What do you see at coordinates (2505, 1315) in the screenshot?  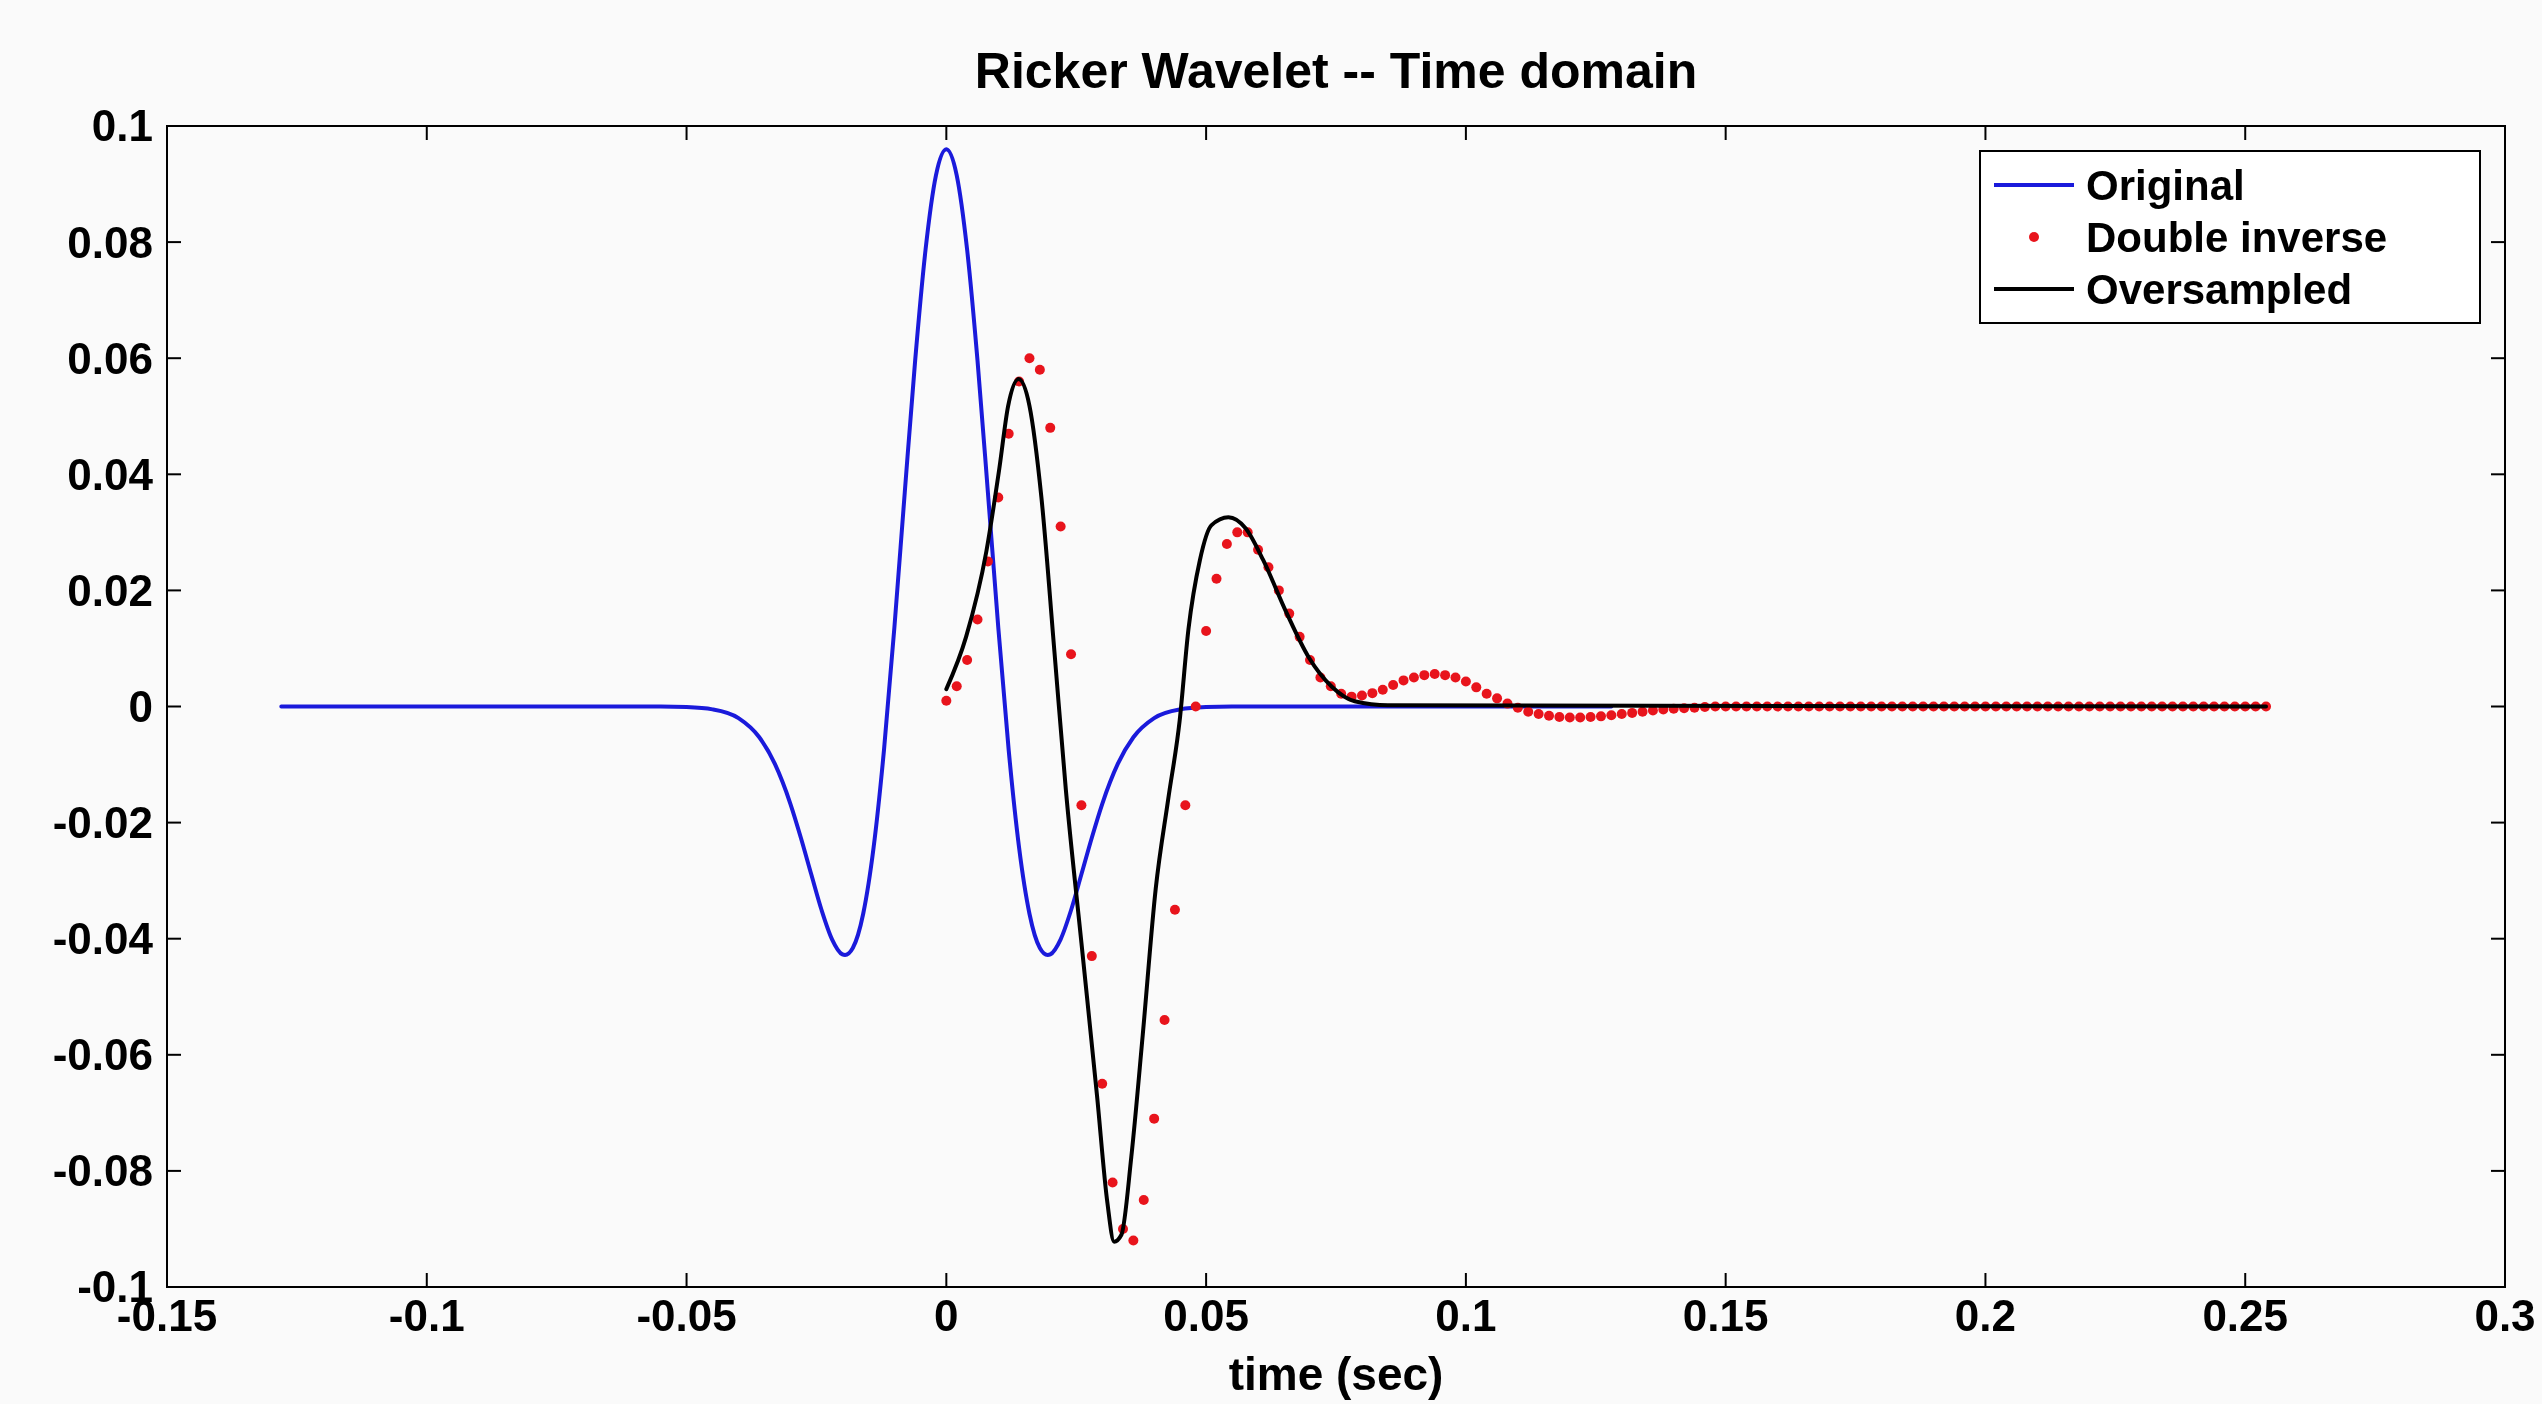 I see `x-tick-label: 0.3` at bounding box center [2505, 1315].